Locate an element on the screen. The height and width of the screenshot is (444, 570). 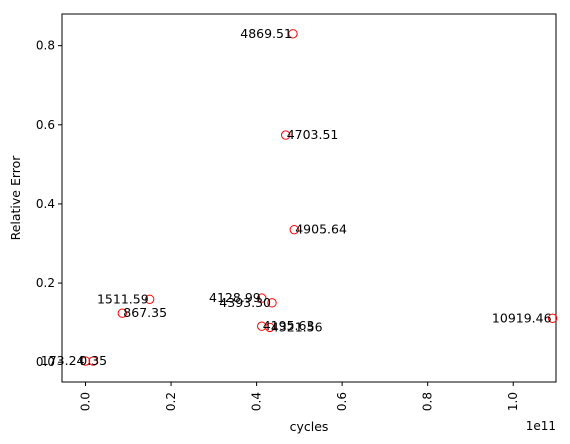
y-tick-label: 0.0 is located at coordinates (45, 362).